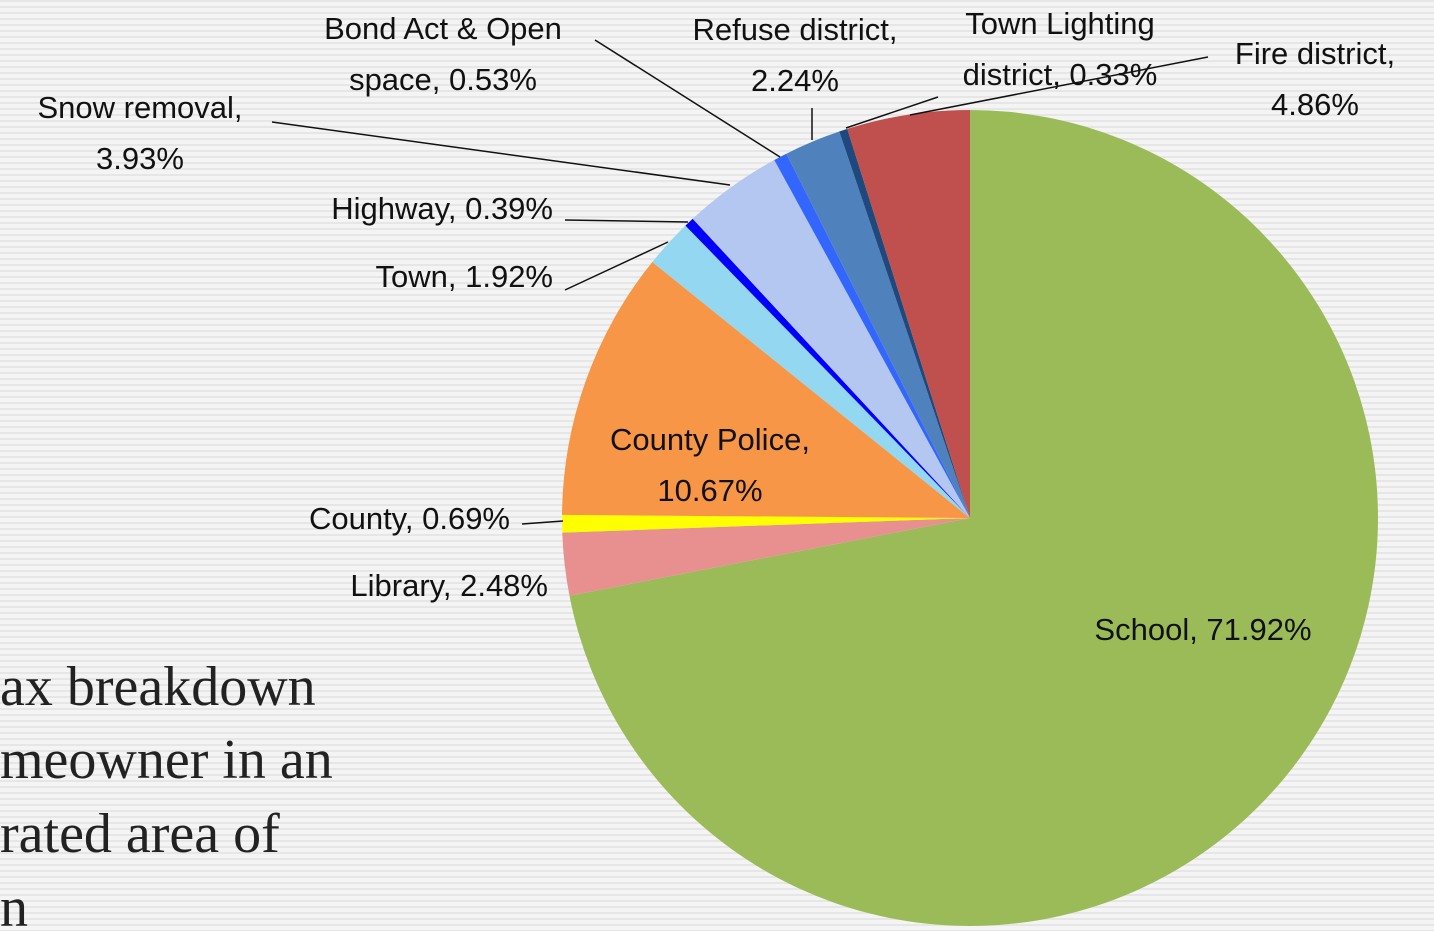 The height and width of the screenshot is (931, 1434). I want to click on data-label: Snow removal,, so click(139, 107).